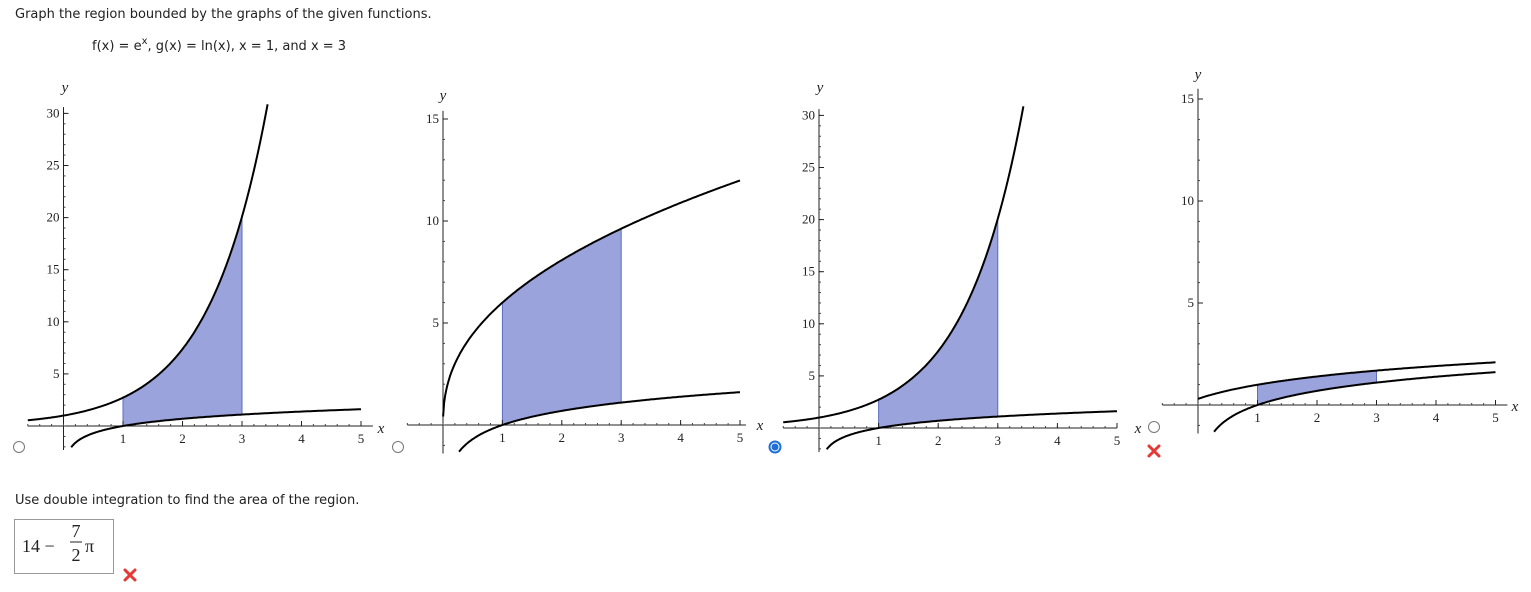  Describe the element at coordinates (145, 41) in the screenshot. I see `functions-exponent: x` at that location.